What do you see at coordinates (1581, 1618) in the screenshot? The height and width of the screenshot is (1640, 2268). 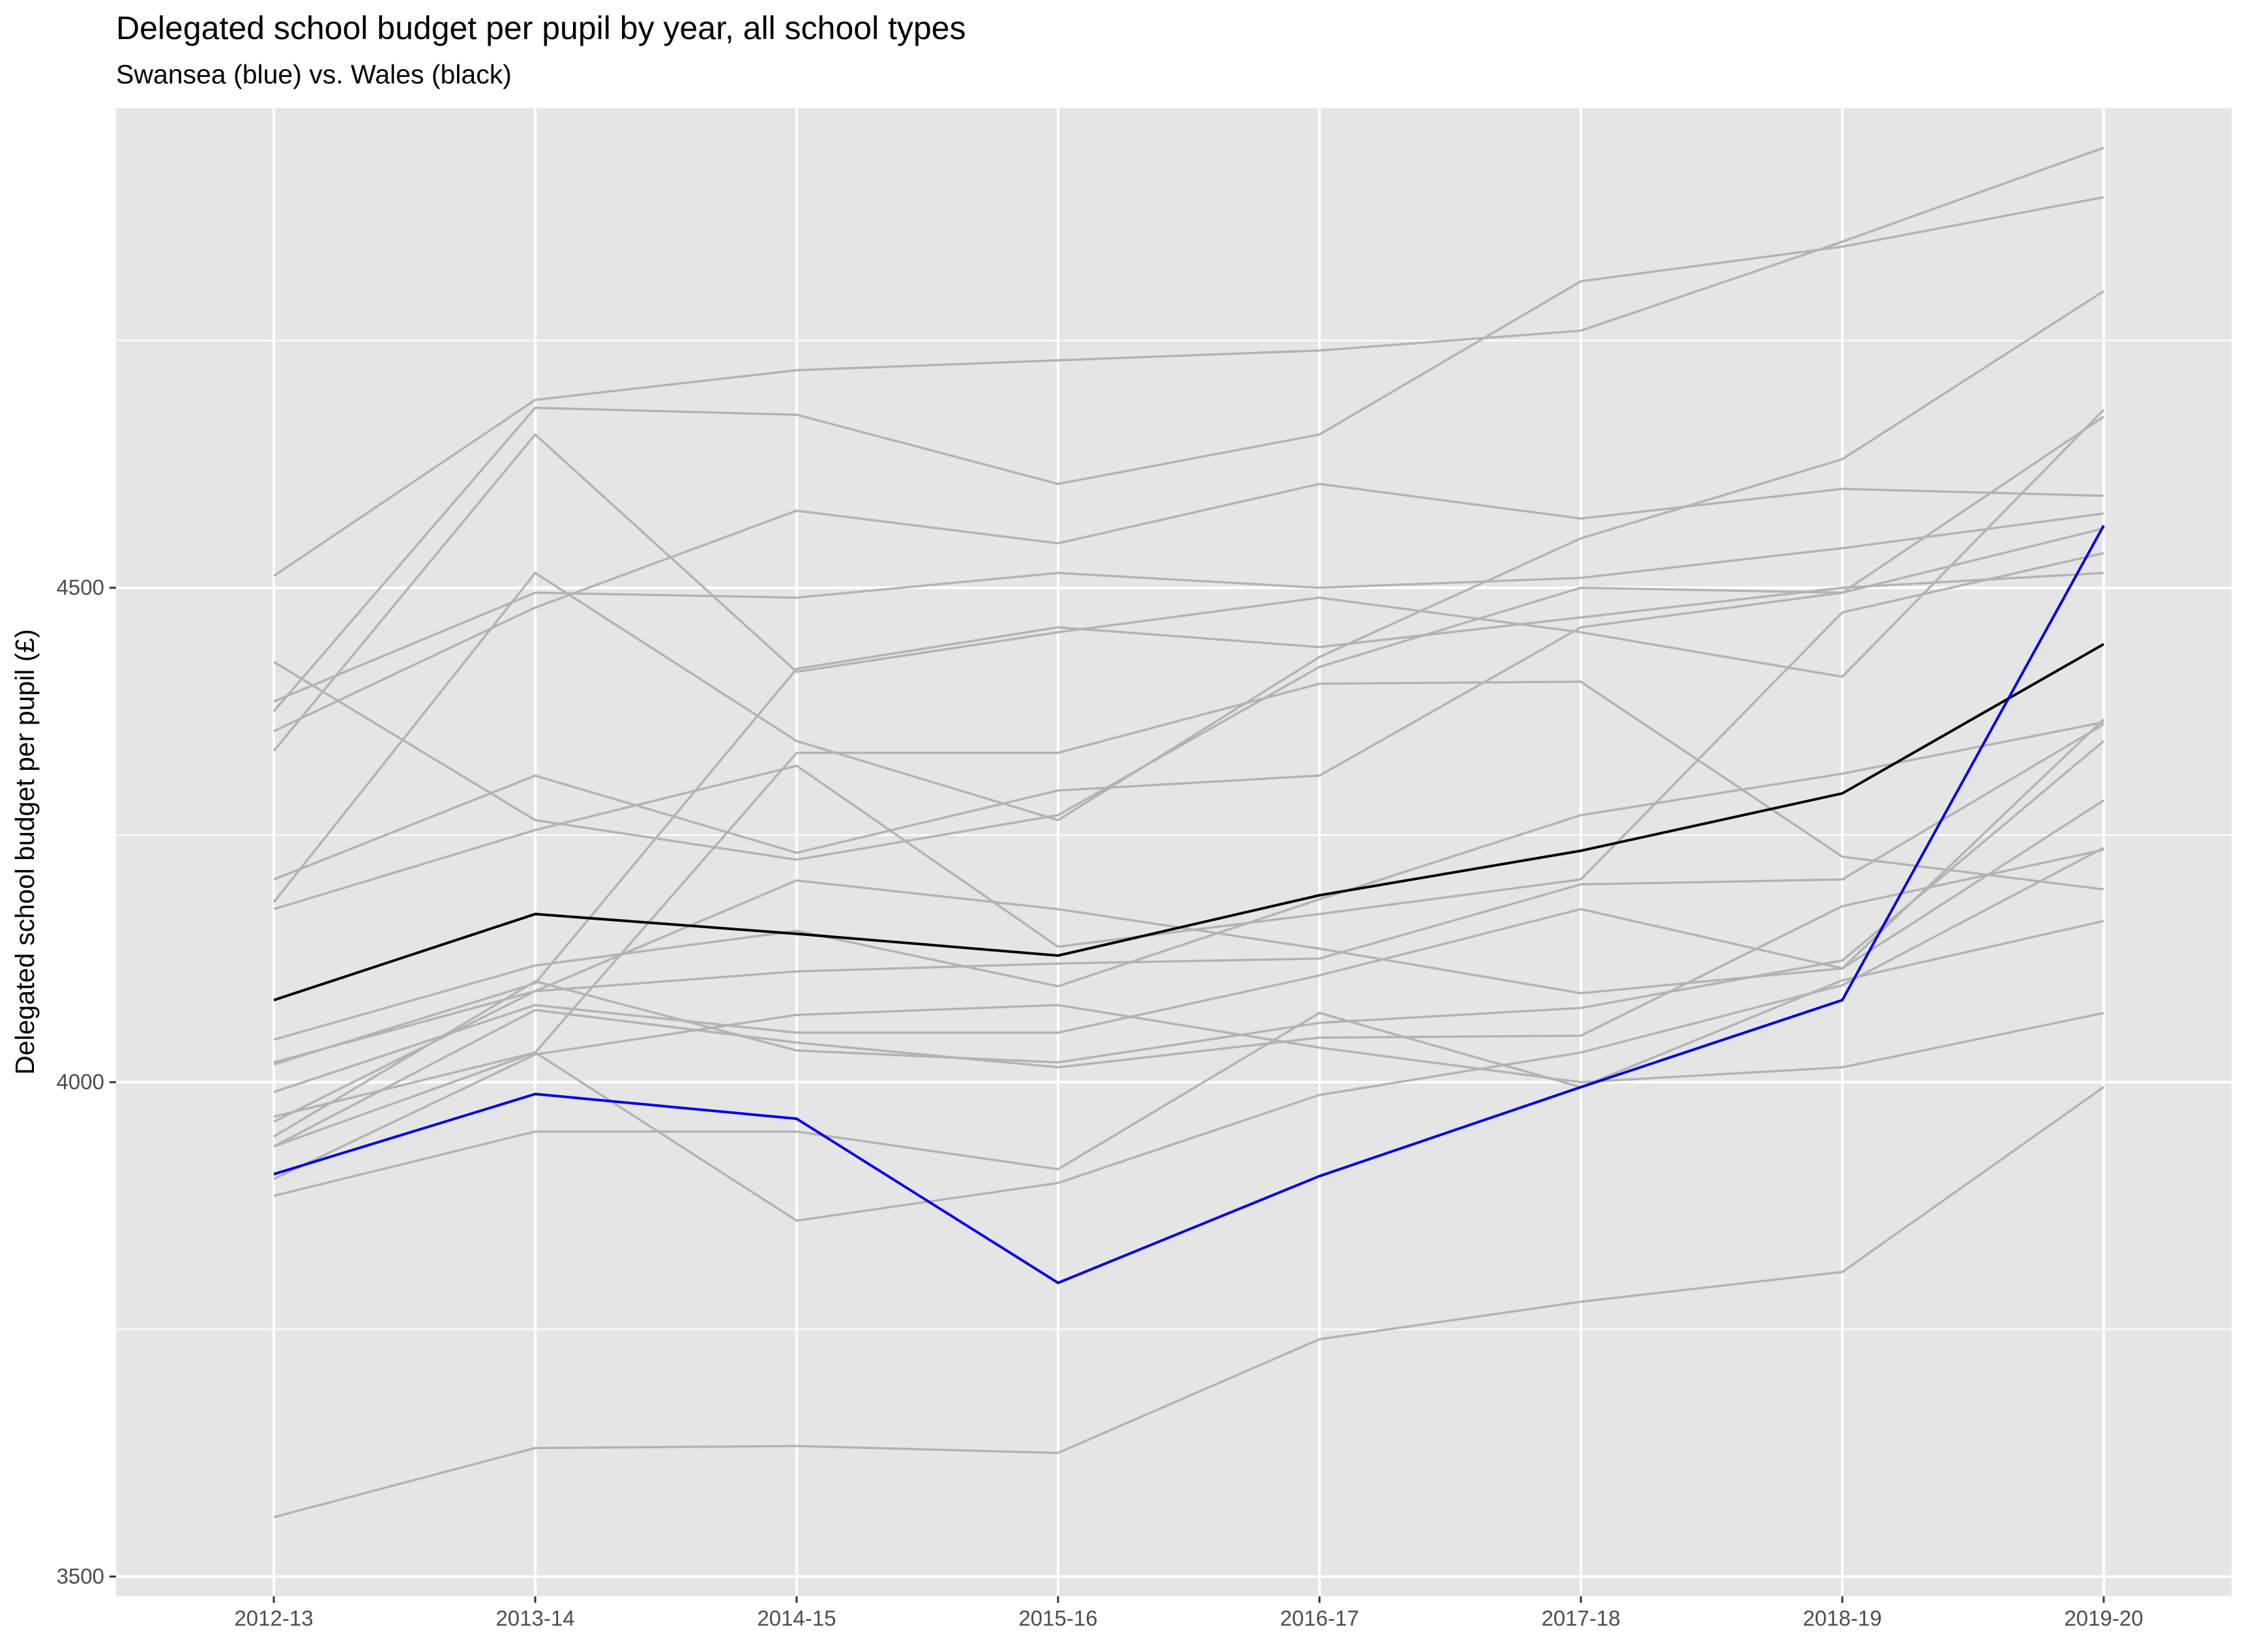 I see `x-tick-label: 2017-18` at bounding box center [1581, 1618].